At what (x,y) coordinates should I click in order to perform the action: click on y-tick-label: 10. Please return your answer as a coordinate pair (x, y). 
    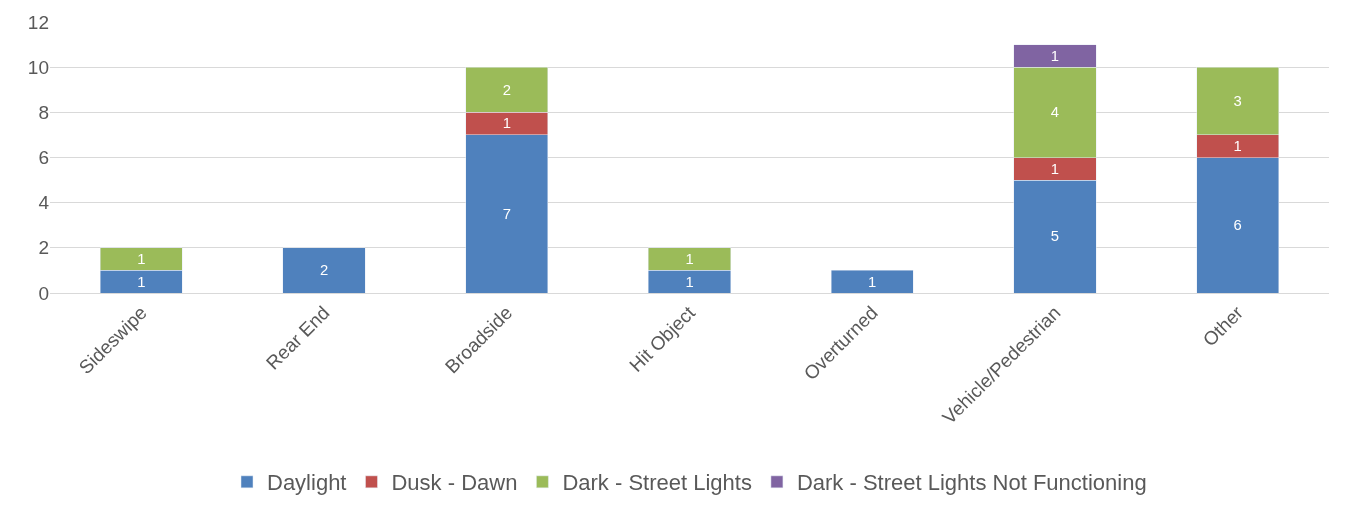
    Looking at the image, I should click on (38, 67).